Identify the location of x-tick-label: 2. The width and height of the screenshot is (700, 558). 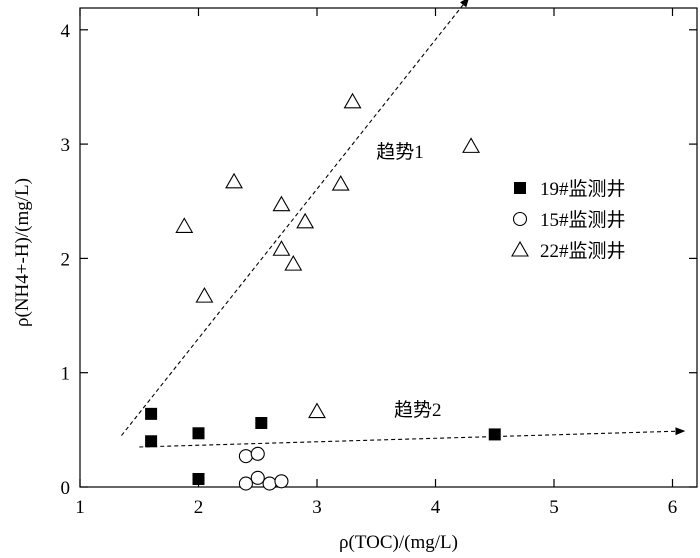
(199, 507).